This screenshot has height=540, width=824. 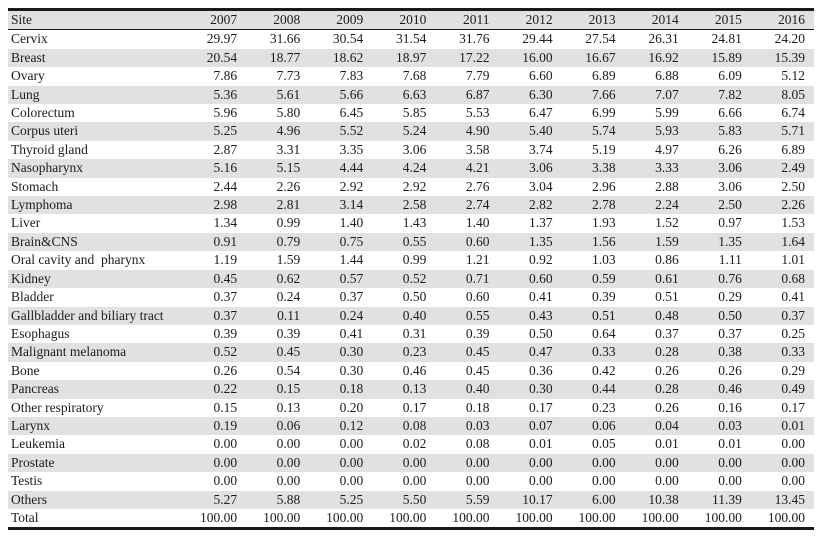 I want to click on value-cell: 0.45, so click(x=225, y=278).